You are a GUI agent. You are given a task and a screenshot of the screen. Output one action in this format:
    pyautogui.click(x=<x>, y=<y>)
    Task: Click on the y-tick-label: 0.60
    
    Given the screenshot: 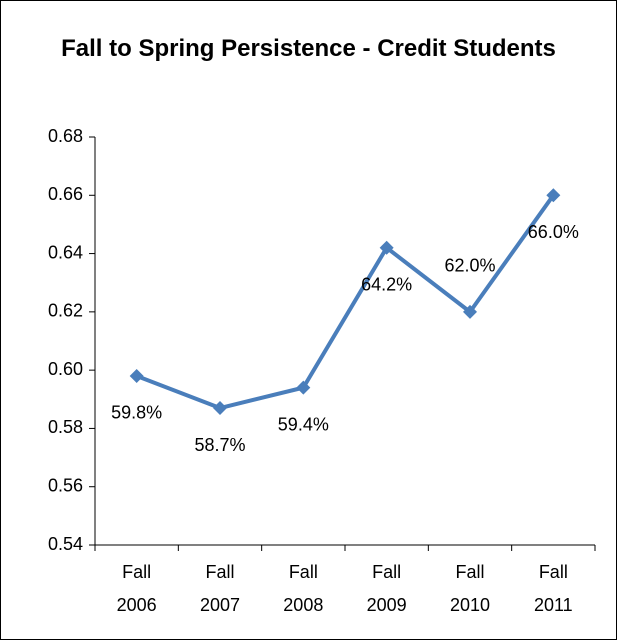 What is the action you would take?
    pyautogui.click(x=65, y=369)
    